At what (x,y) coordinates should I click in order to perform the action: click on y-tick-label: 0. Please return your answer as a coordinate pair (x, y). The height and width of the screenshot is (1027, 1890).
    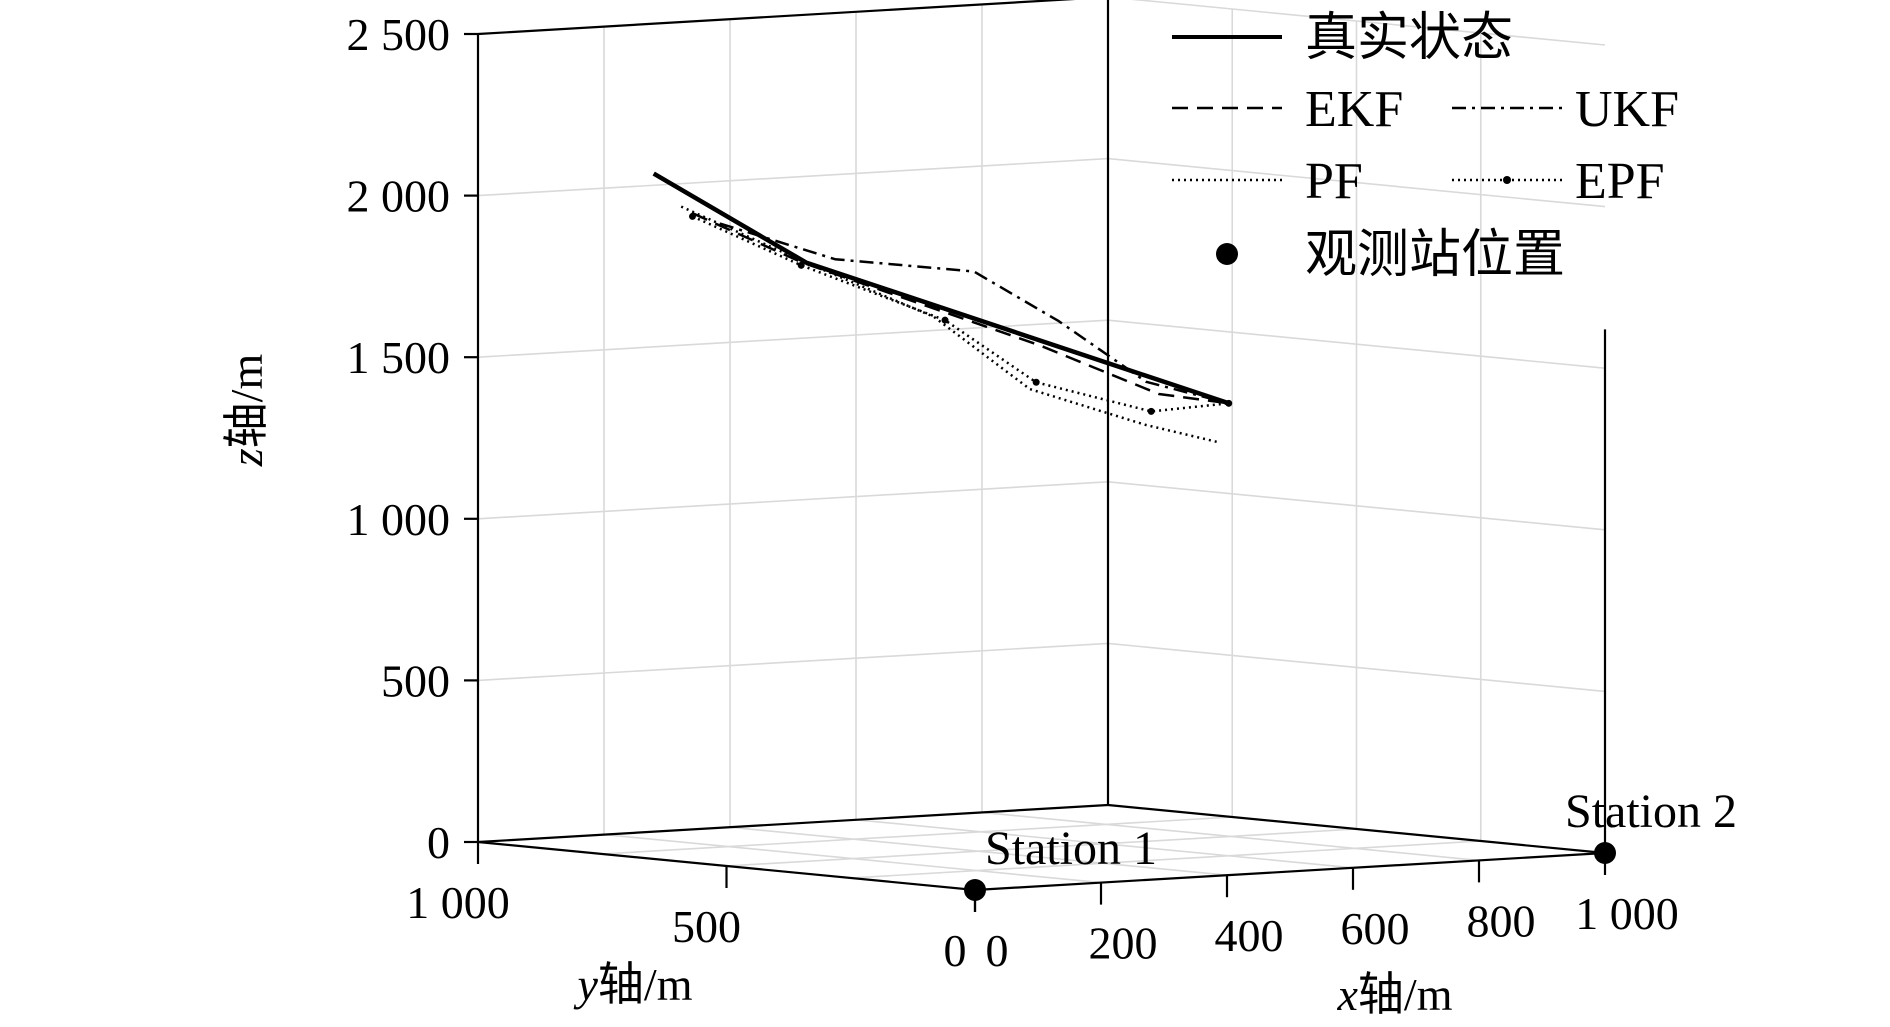
    Looking at the image, I should click on (955, 950).